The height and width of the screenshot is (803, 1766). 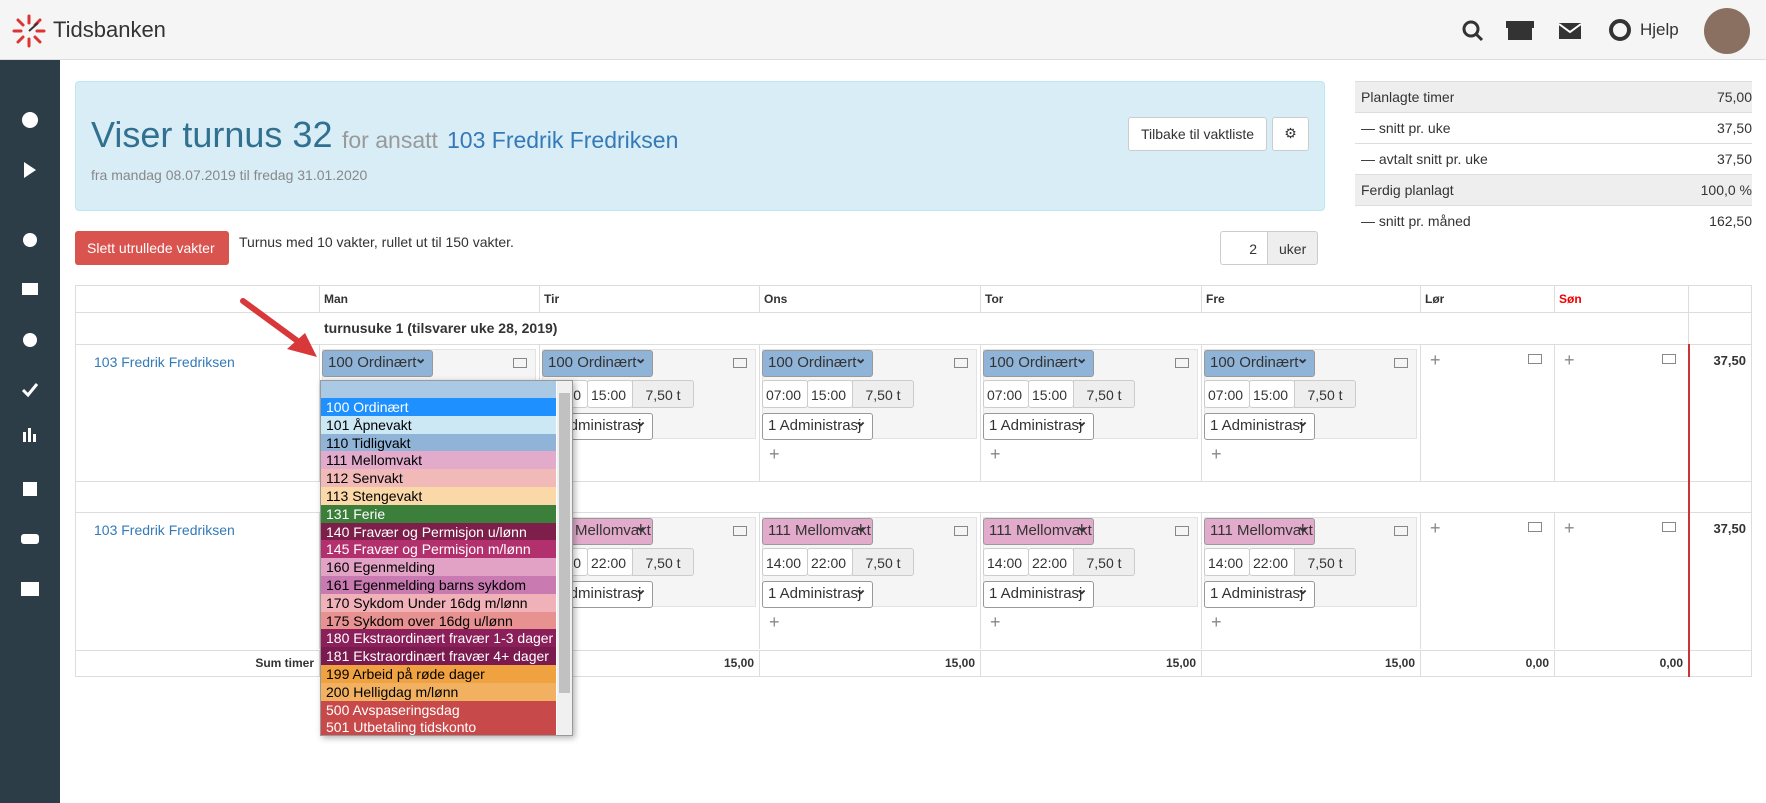 I want to click on dropdown-option: 110 Tidligvakt, so click(x=438, y=442).